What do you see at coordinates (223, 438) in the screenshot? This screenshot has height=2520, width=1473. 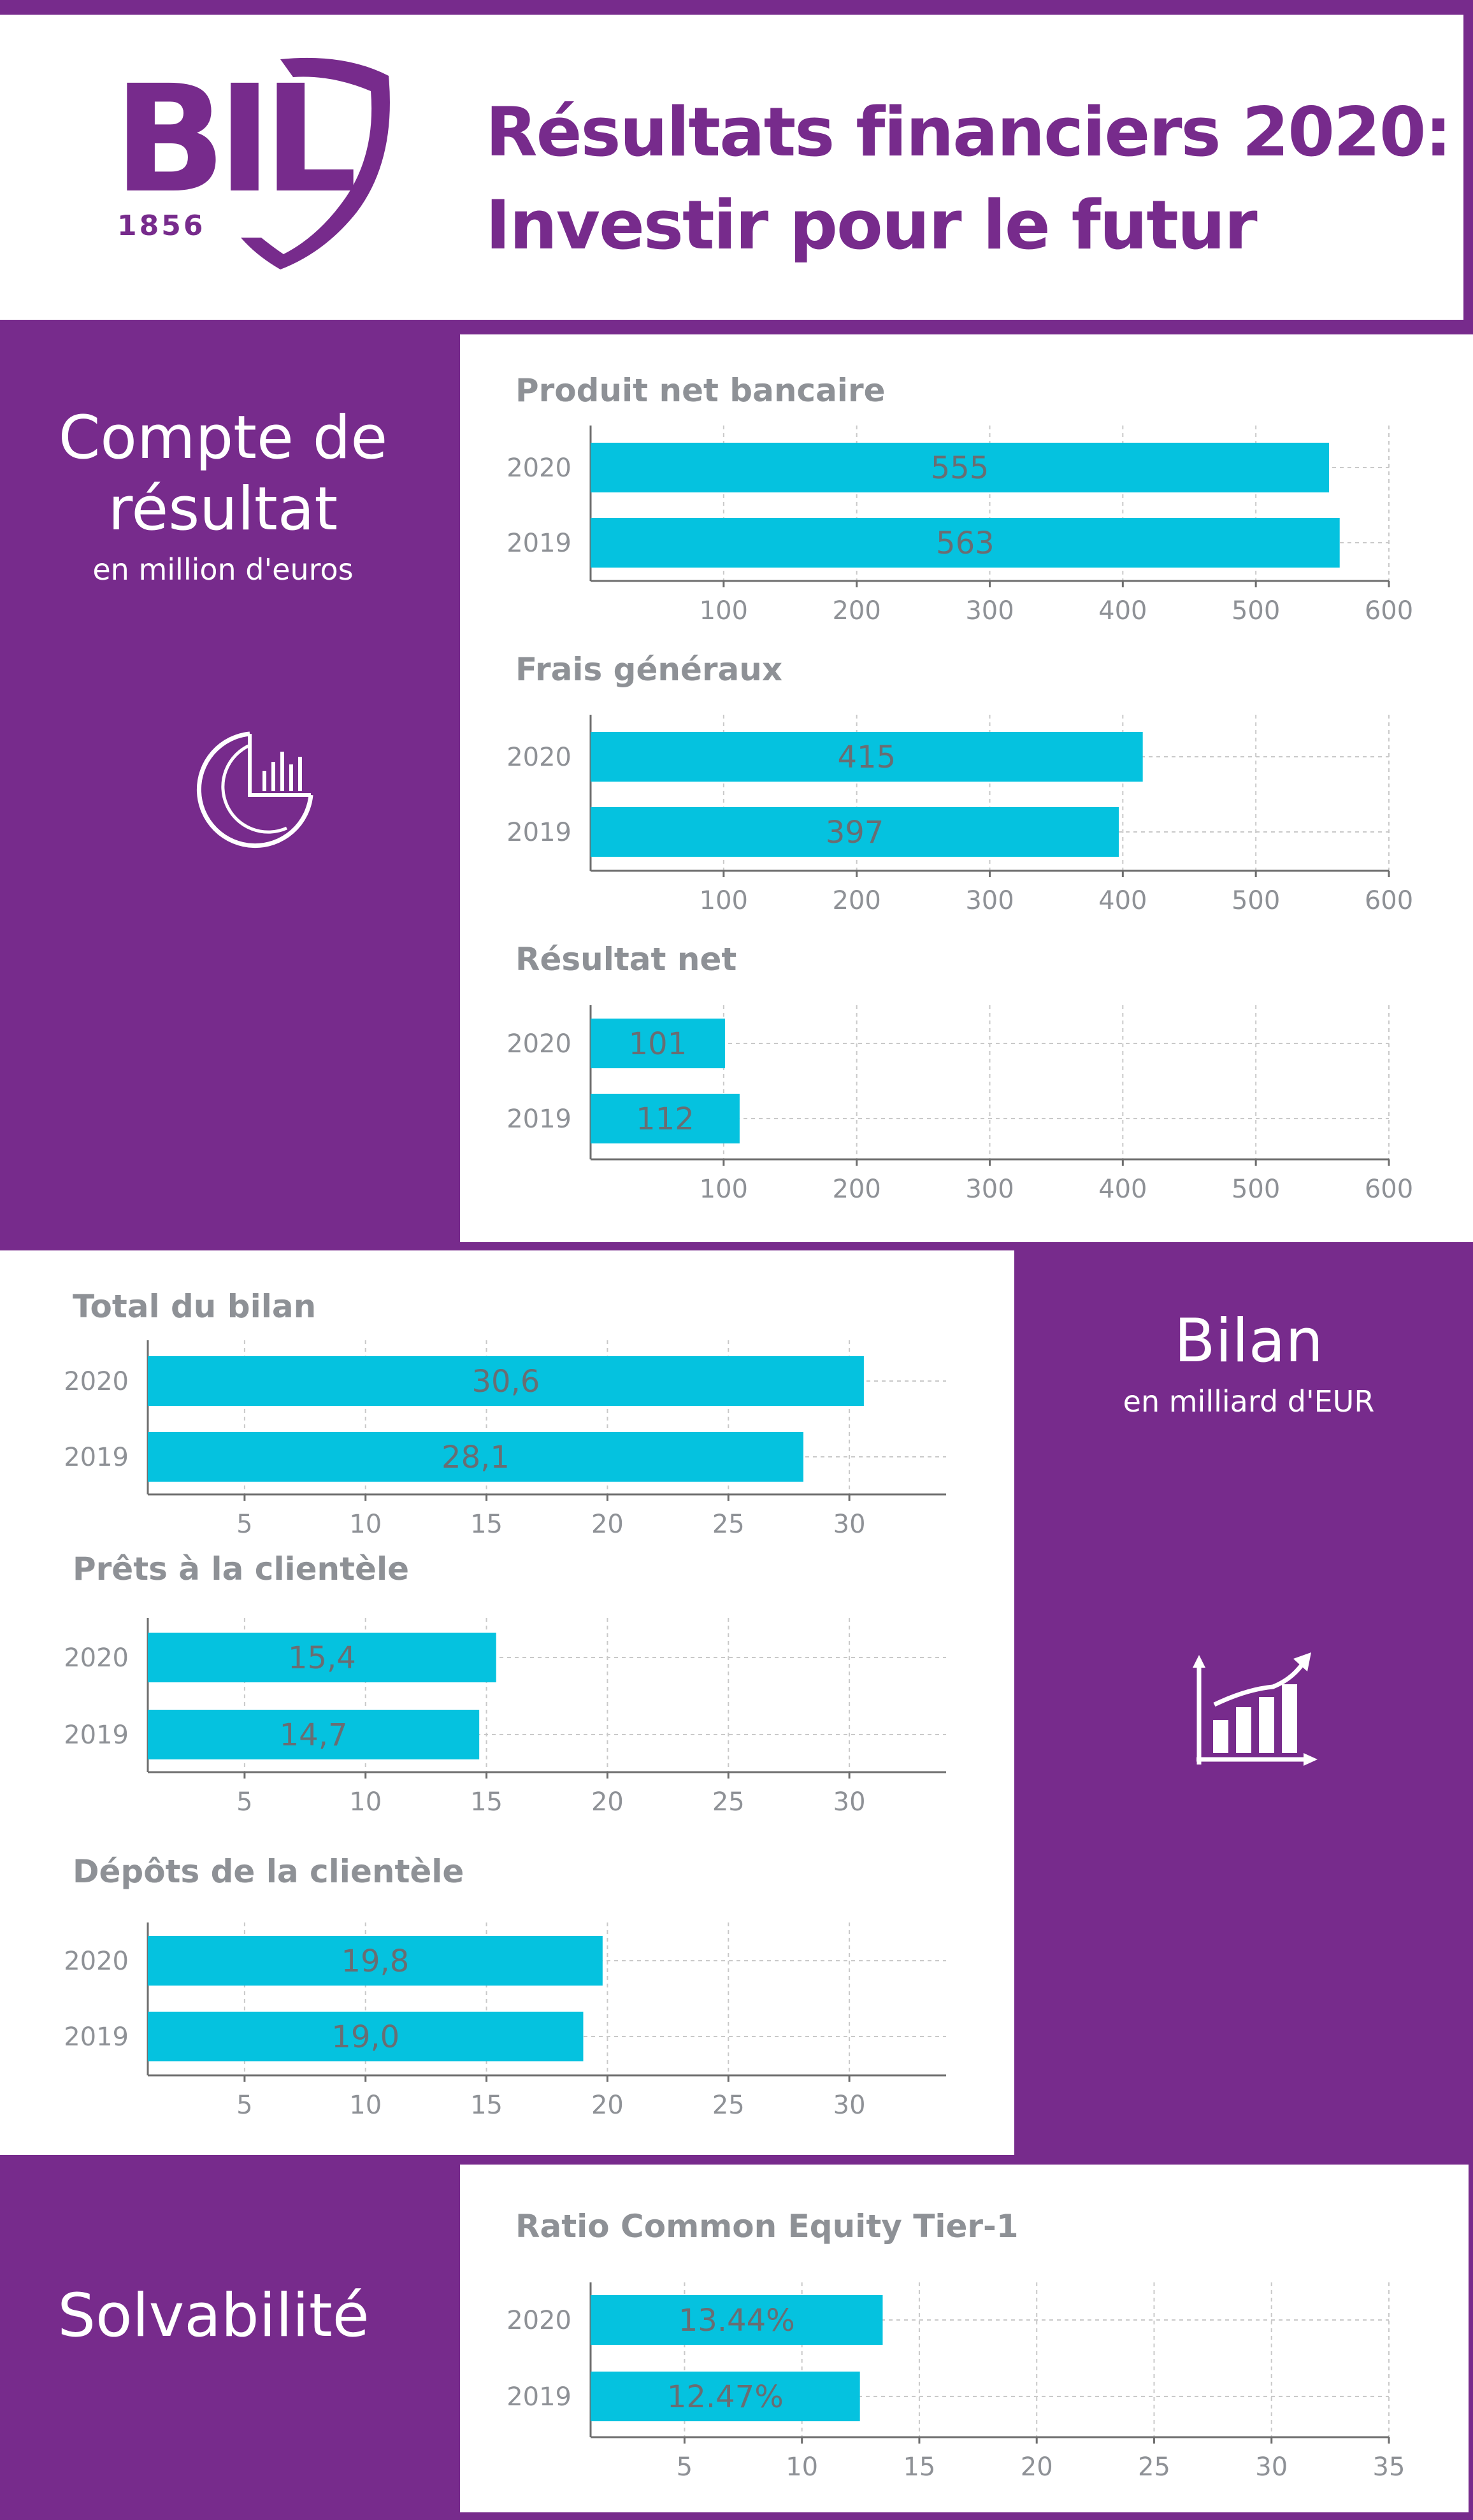 I see `section-title-compte-line1: Compte de` at bounding box center [223, 438].